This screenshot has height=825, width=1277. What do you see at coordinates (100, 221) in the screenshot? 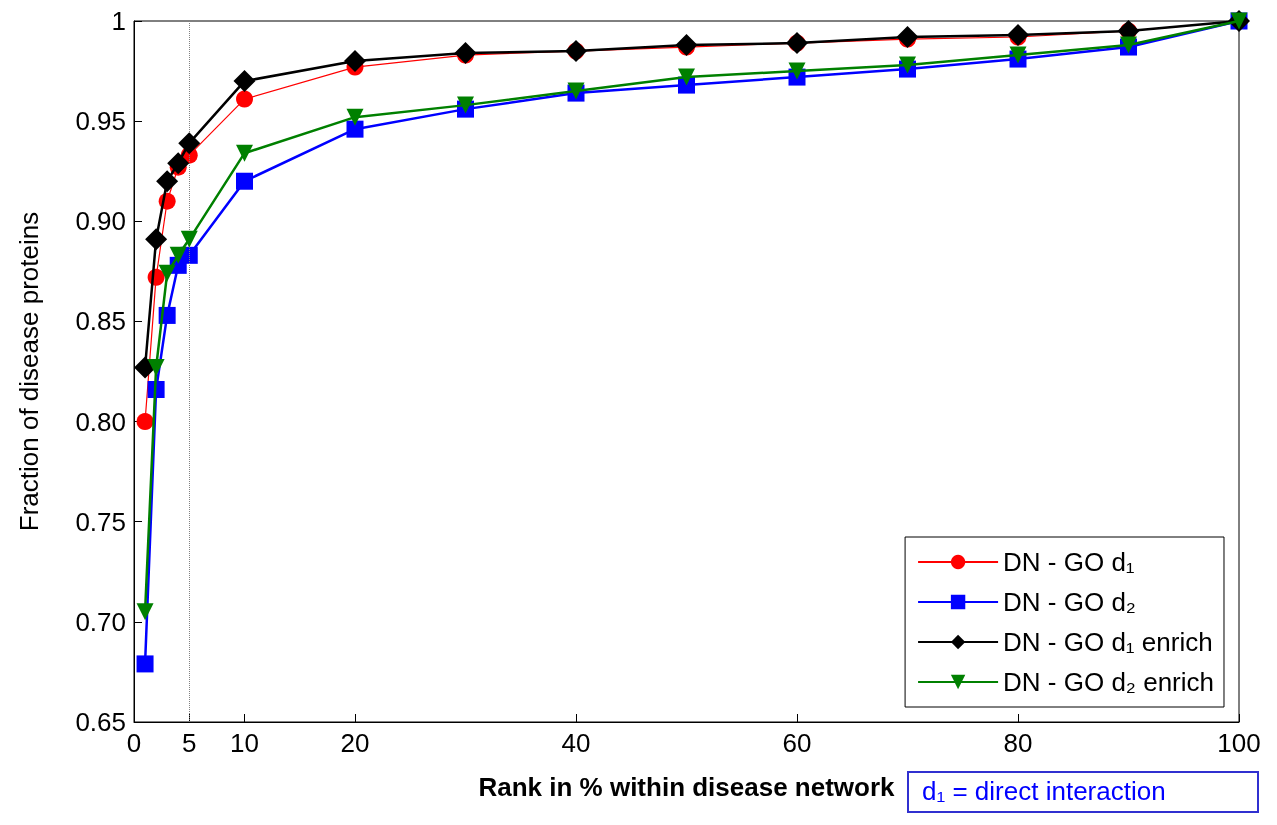
I see `y-tick-label: 0.90` at bounding box center [100, 221].